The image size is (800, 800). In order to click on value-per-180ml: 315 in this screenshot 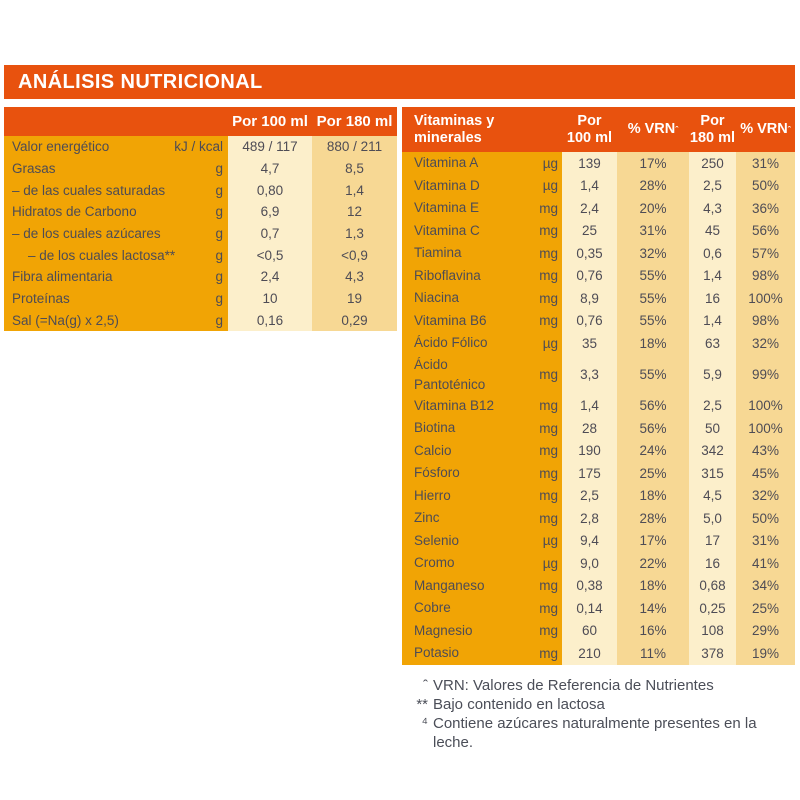, I will do `click(712, 473)`.